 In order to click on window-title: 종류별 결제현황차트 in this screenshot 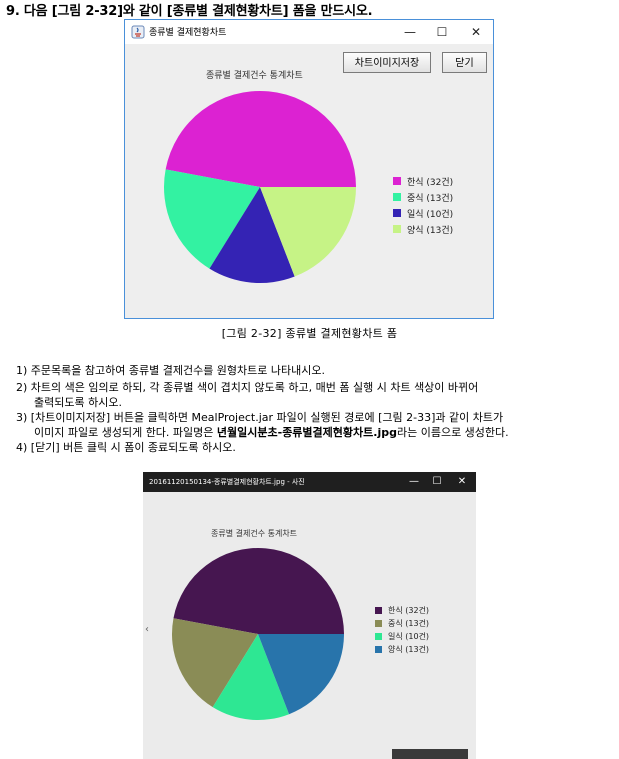, I will do `click(188, 33)`.